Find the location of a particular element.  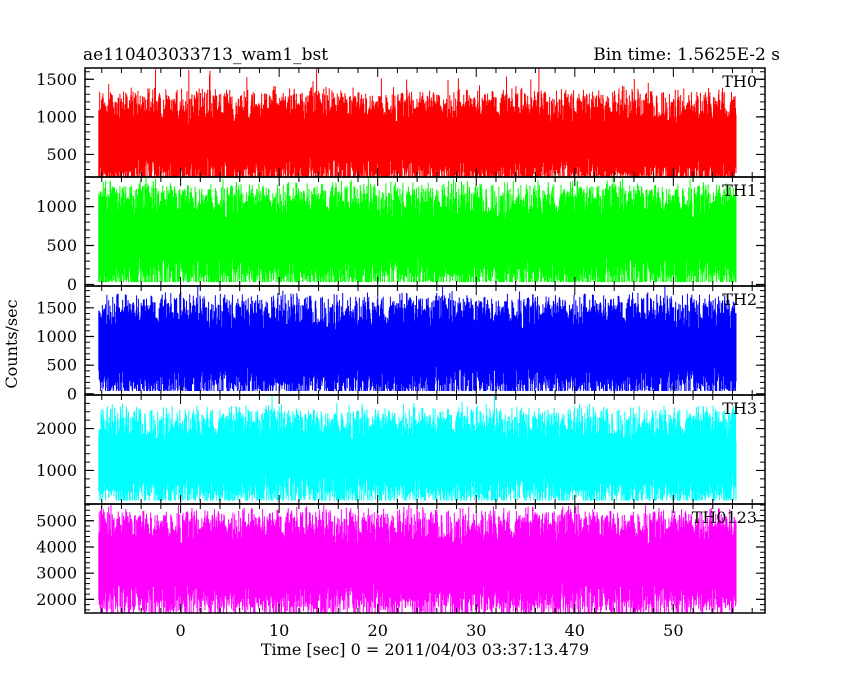

panel-th1: 0 500 1000 TH1 is located at coordinates (401, 235).